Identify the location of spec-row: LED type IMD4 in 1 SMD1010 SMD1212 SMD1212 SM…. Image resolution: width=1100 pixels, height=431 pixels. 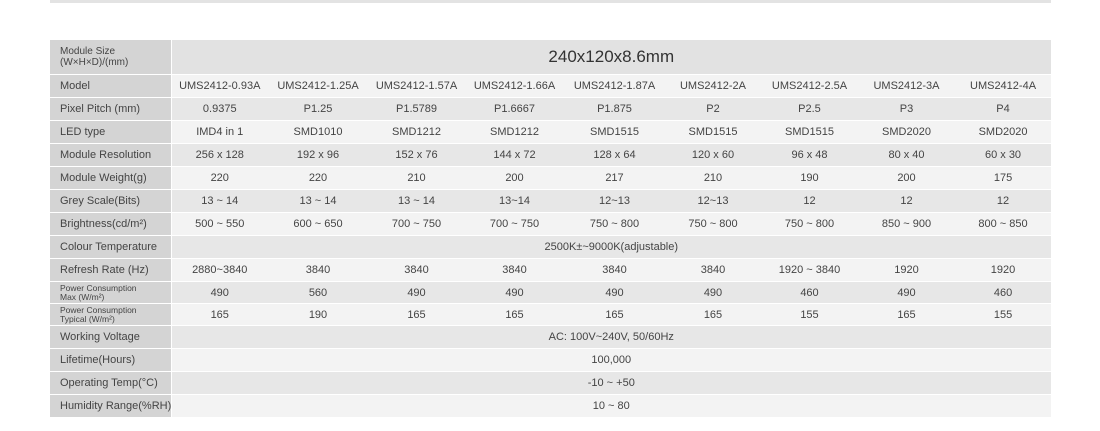
(551, 132).